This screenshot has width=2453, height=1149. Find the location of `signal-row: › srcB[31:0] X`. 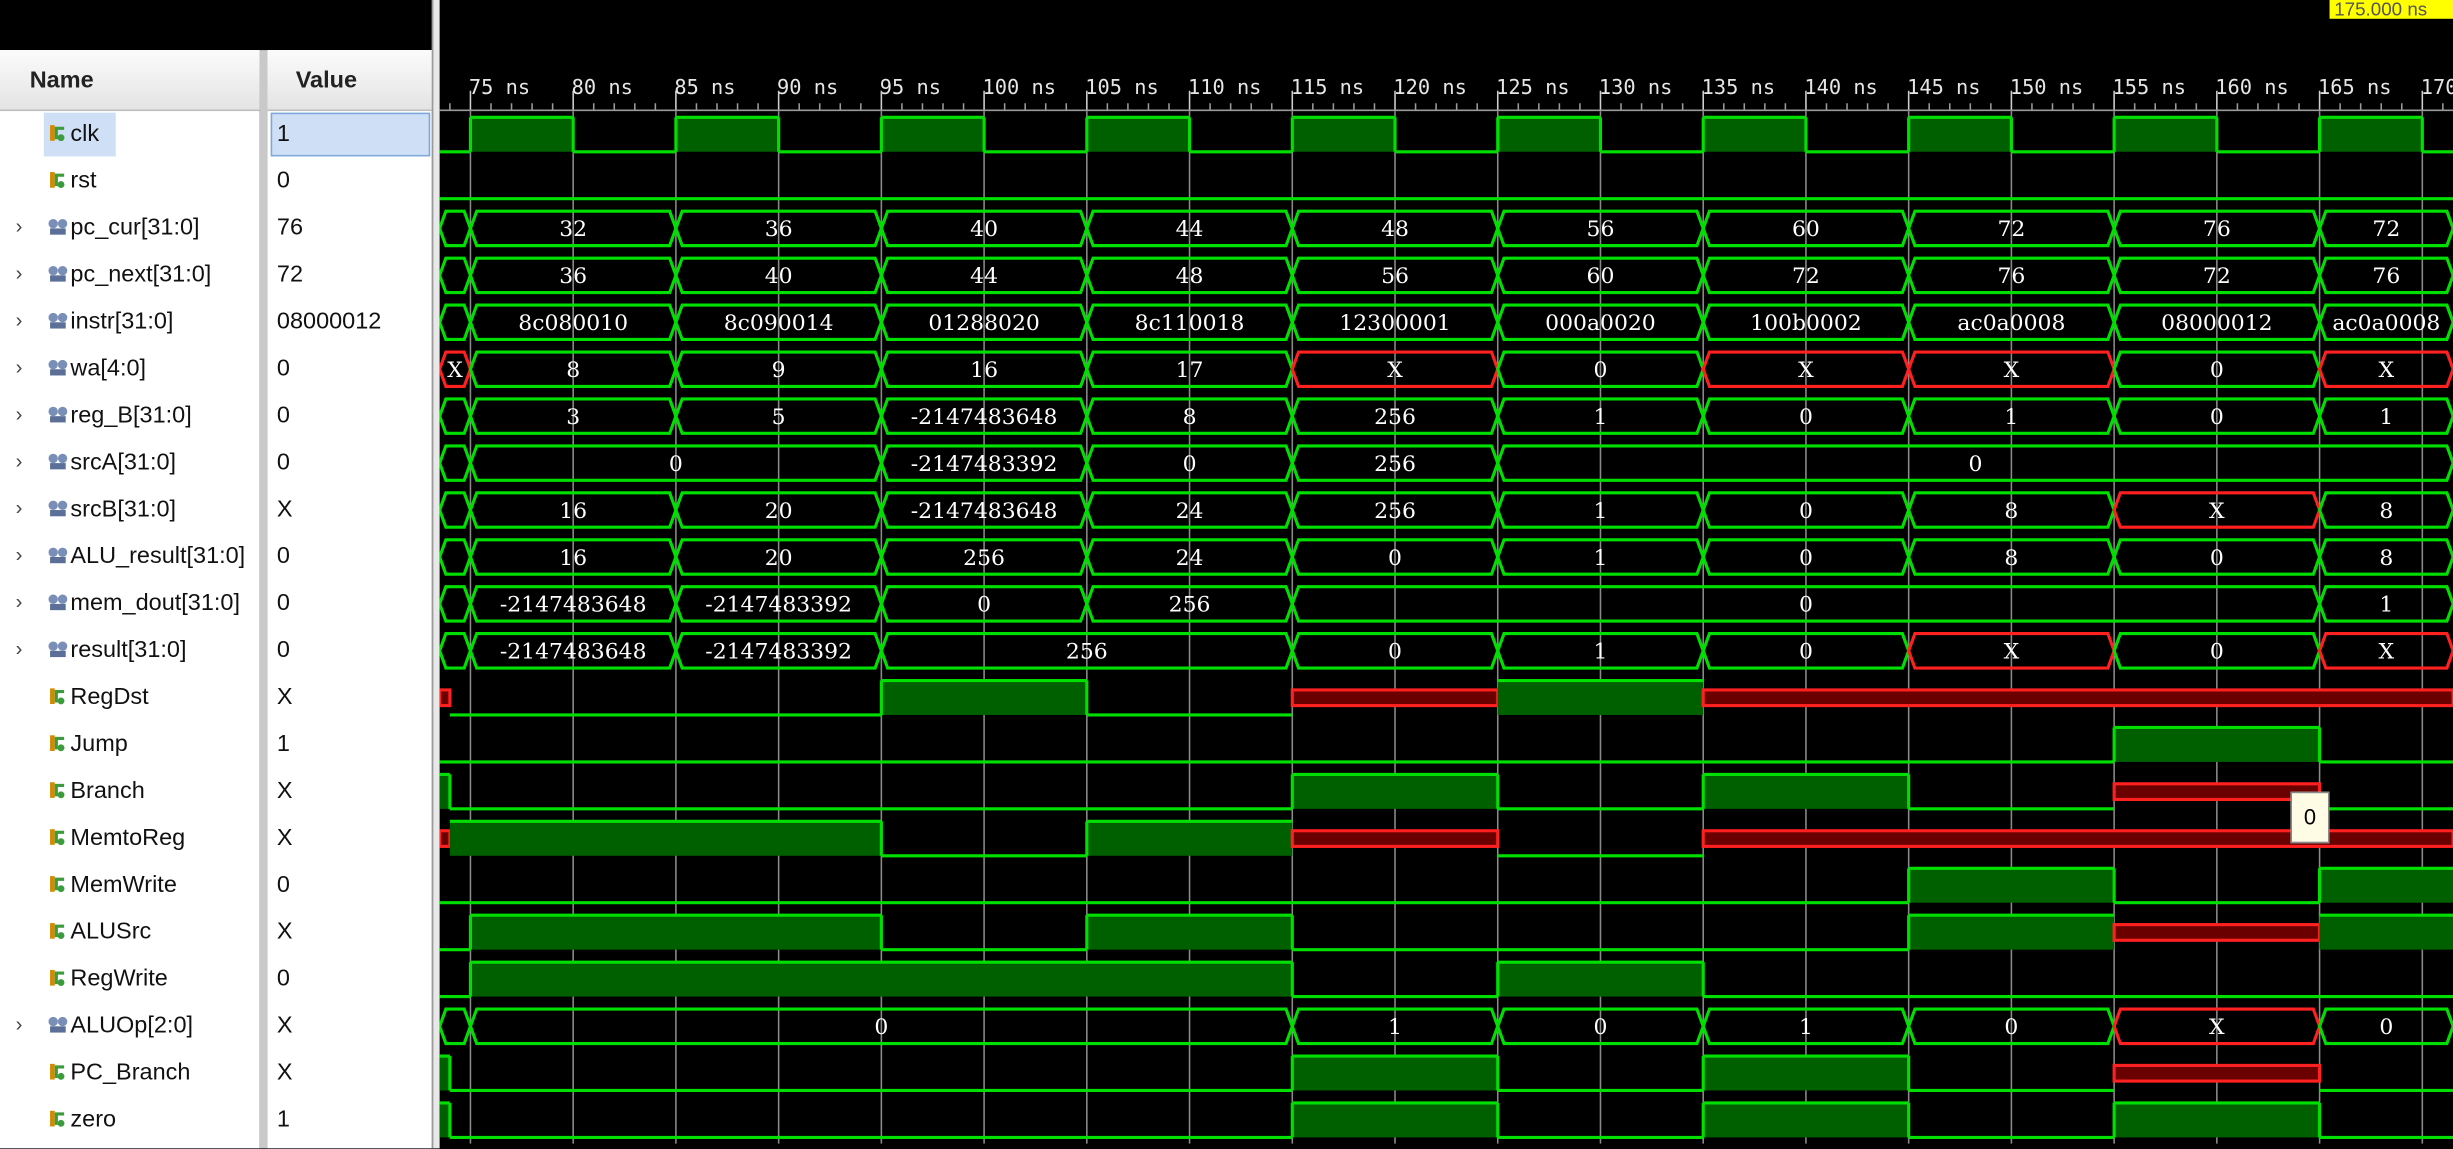

signal-row: › srcB[31:0] X is located at coordinates (216, 510).